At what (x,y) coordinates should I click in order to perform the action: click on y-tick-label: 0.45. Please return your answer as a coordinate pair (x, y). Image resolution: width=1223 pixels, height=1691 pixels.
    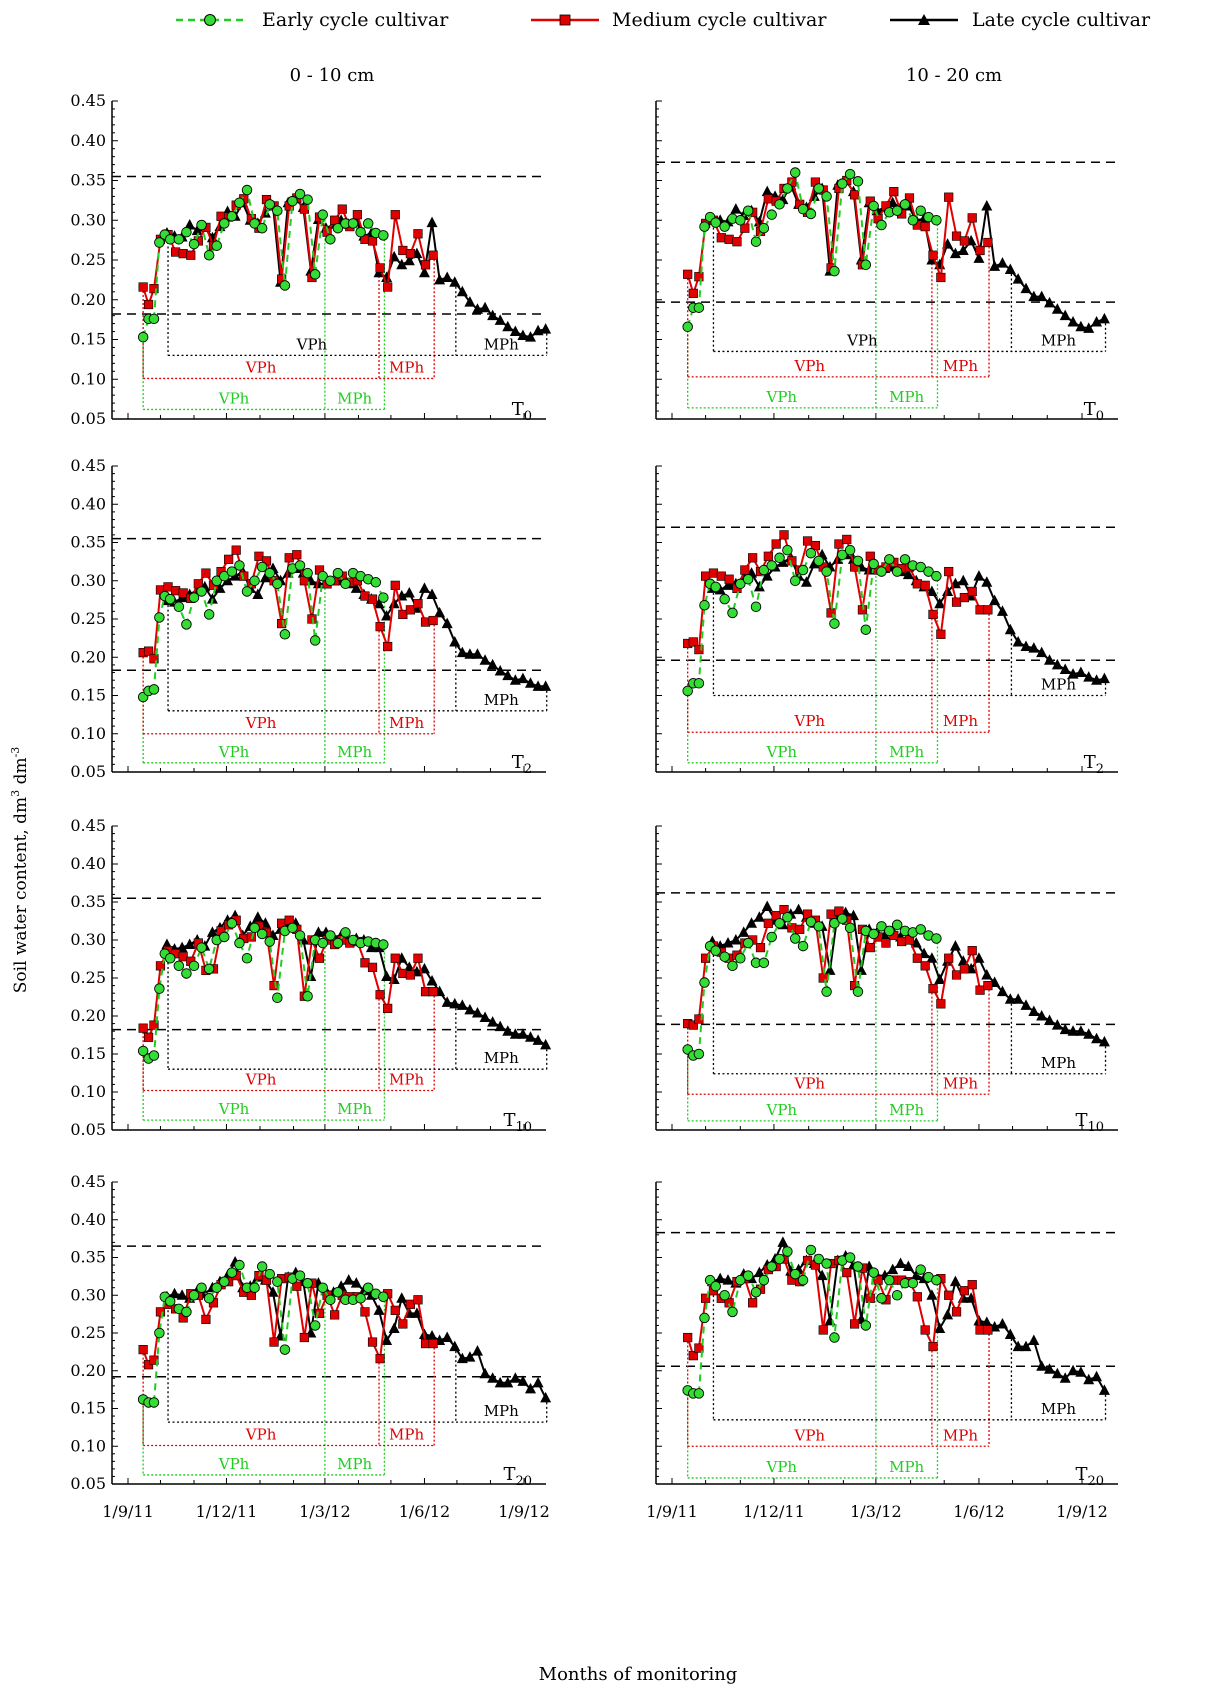
    Looking at the image, I should click on (88, 1181).